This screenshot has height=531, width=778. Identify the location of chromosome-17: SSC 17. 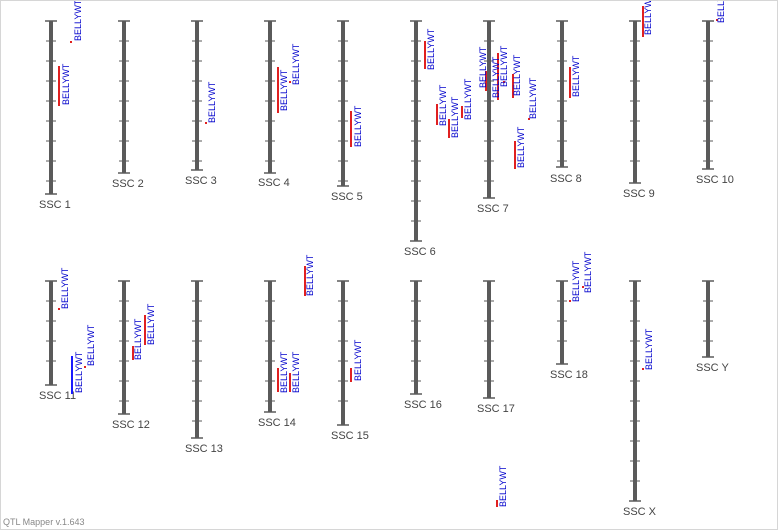
(496, 347).